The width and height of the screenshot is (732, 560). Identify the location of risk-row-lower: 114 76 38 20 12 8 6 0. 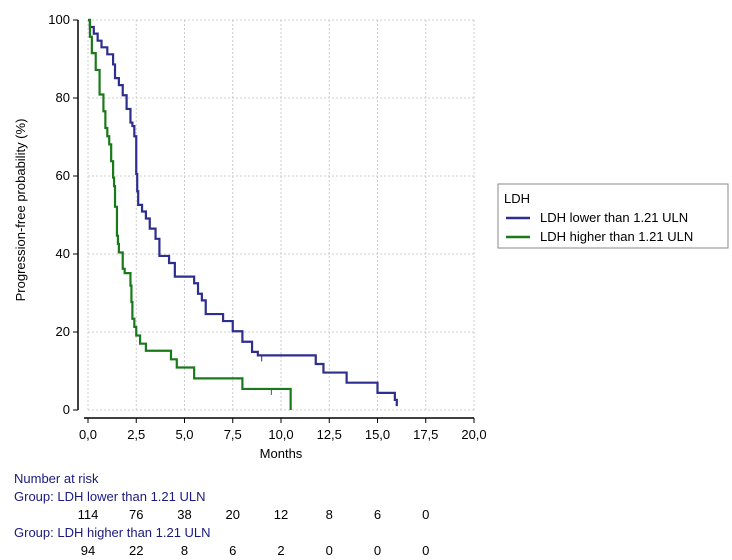
(244, 515).